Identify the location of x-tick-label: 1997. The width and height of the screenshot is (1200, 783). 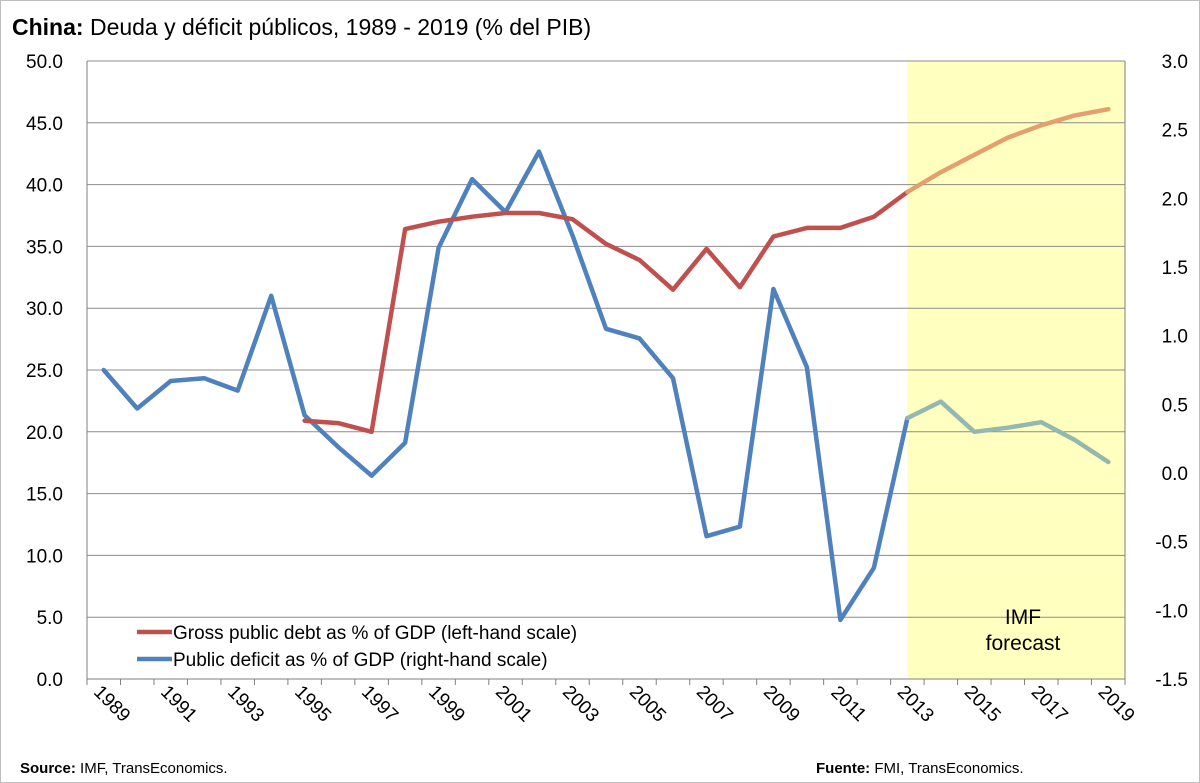
(379, 704).